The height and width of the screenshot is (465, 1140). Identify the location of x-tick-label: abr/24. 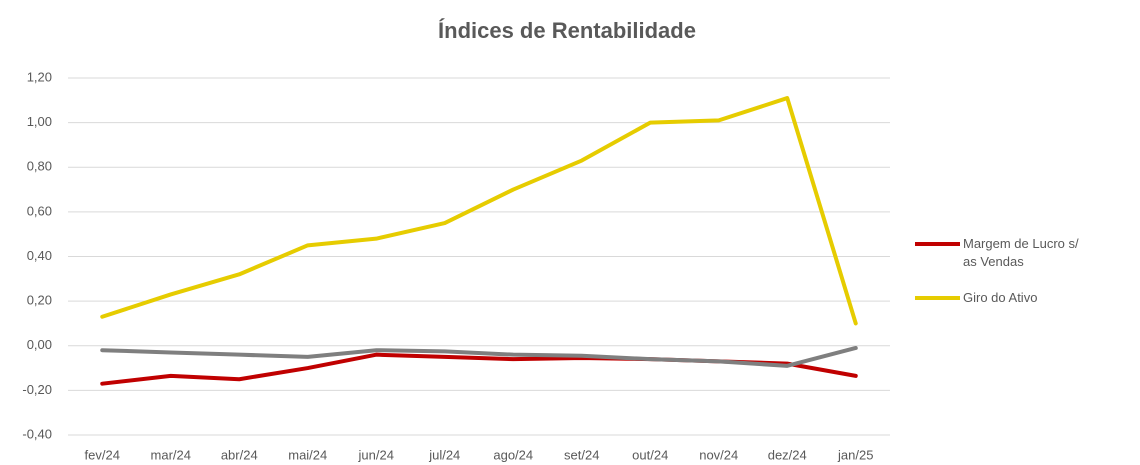
(239, 454).